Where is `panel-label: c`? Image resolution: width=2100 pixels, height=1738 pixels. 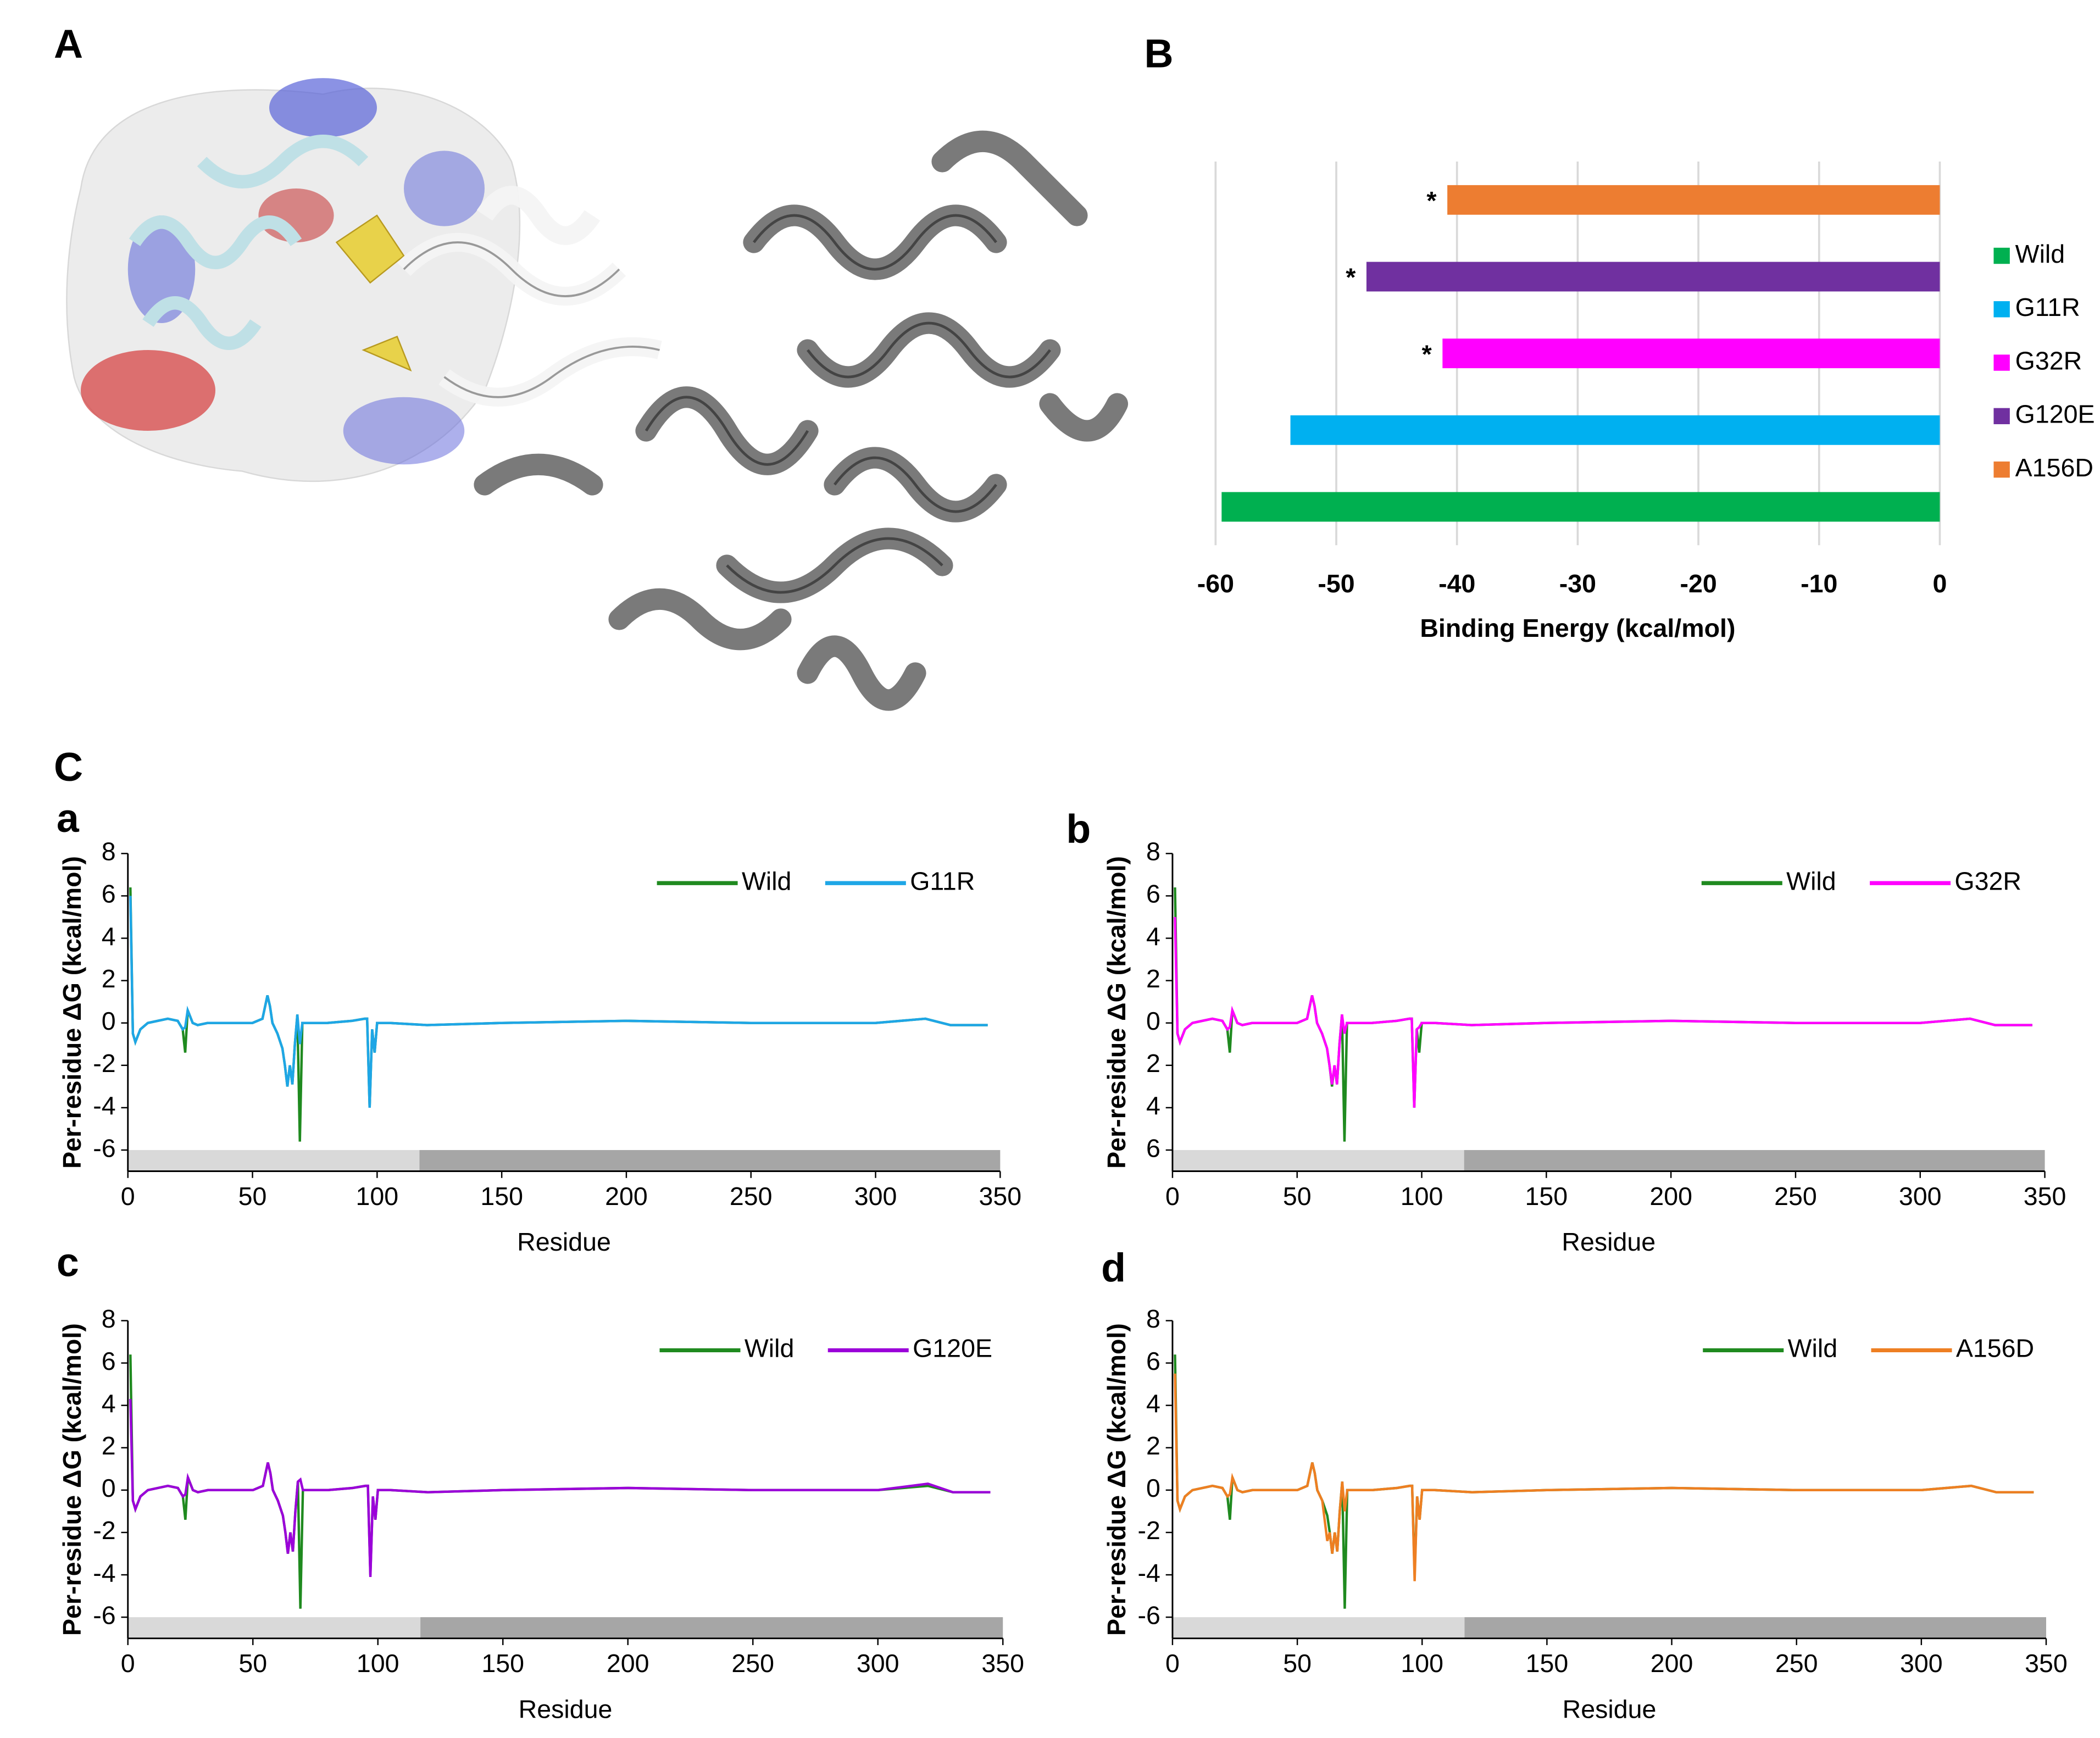 panel-label: c is located at coordinates (68, 1262).